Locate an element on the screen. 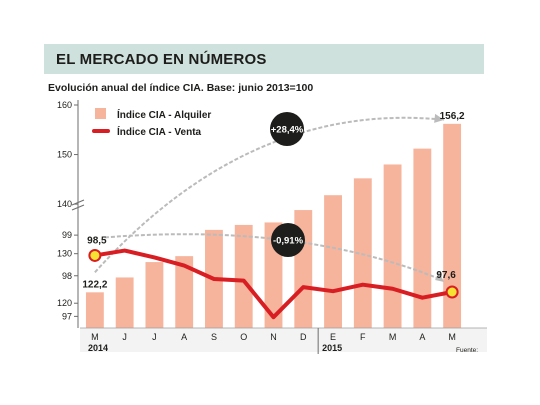  tick-label-lower: 98 is located at coordinates (67, 276).